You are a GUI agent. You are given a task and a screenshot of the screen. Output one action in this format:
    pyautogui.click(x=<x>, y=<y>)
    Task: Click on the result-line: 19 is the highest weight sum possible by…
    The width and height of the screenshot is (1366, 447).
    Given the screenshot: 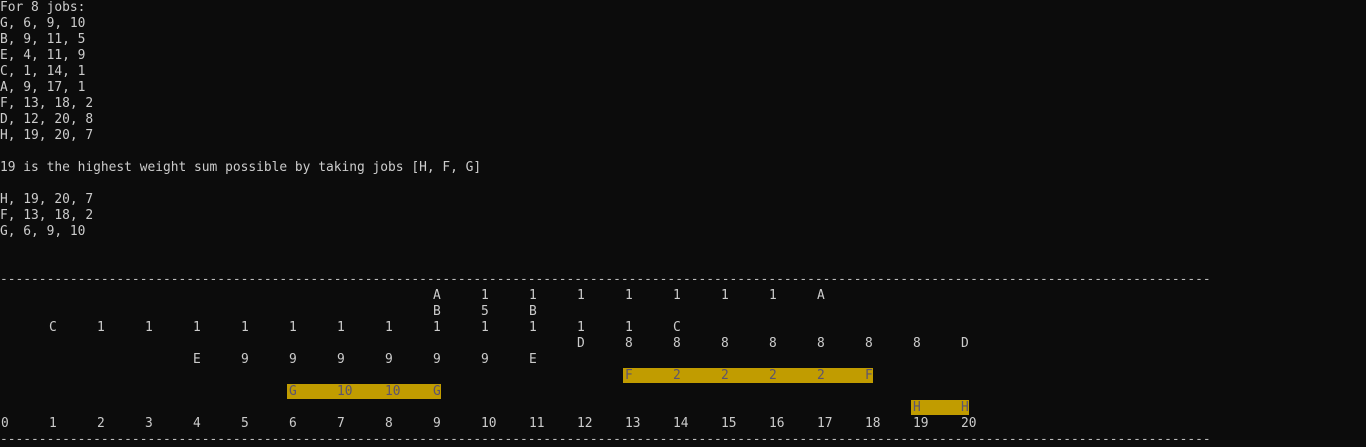 What is the action you would take?
    pyautogui.click(x=241, y=167)
    